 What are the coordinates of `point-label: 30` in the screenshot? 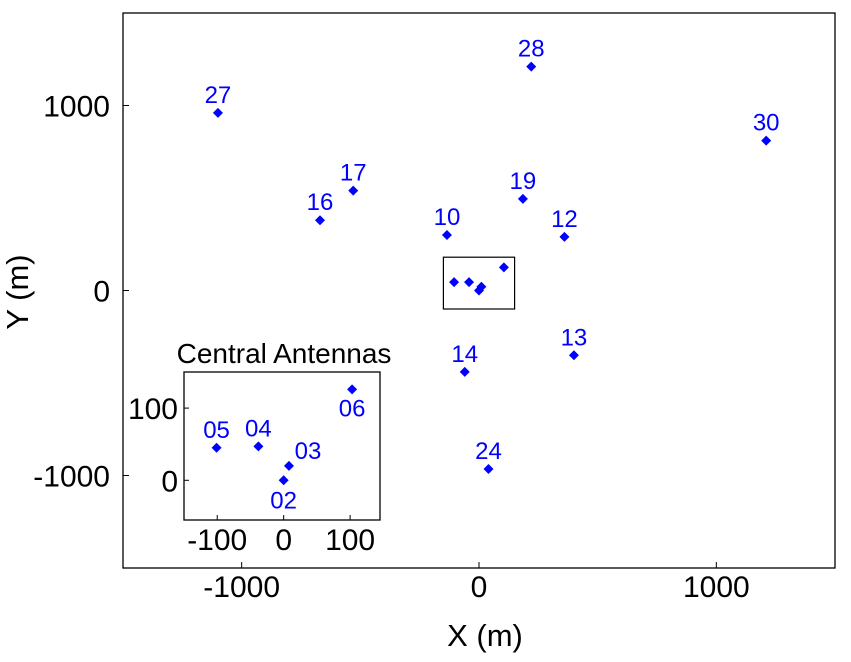 It's located at (766, 123).